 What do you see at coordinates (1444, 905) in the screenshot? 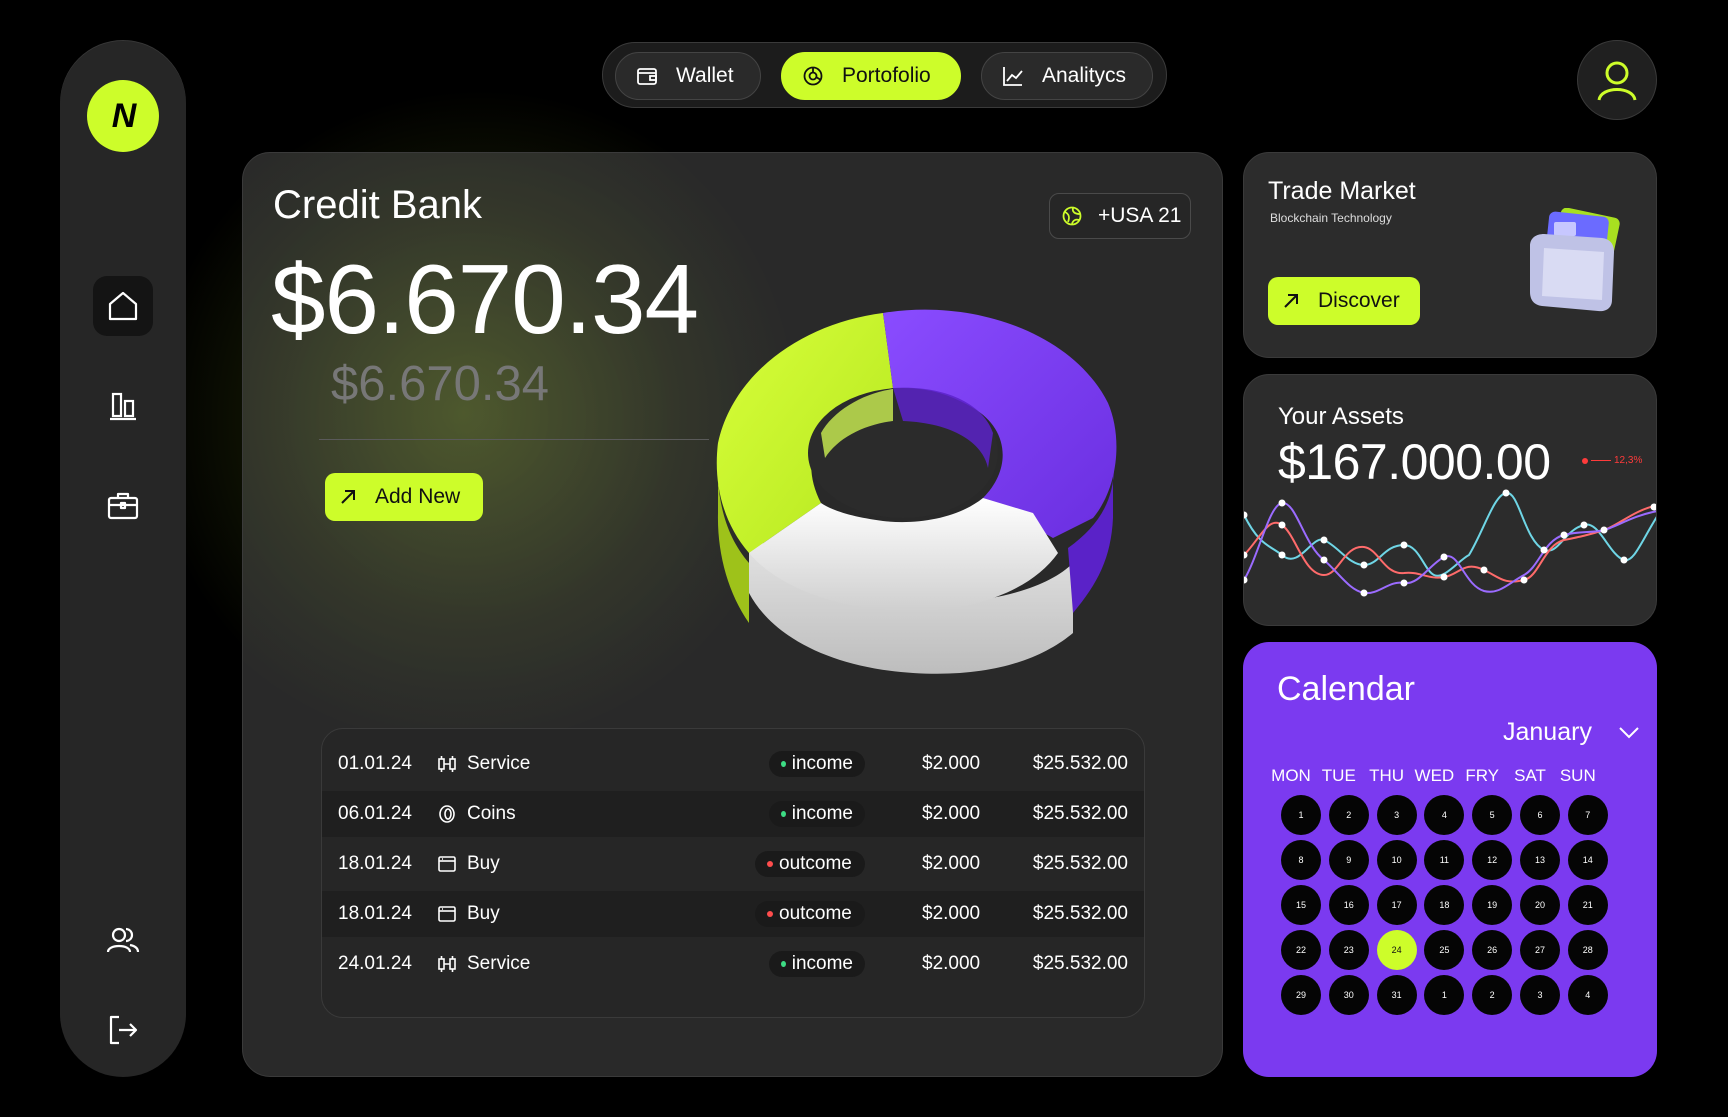
I see `calendar-day: 18` at bounding box center [1444, 905].